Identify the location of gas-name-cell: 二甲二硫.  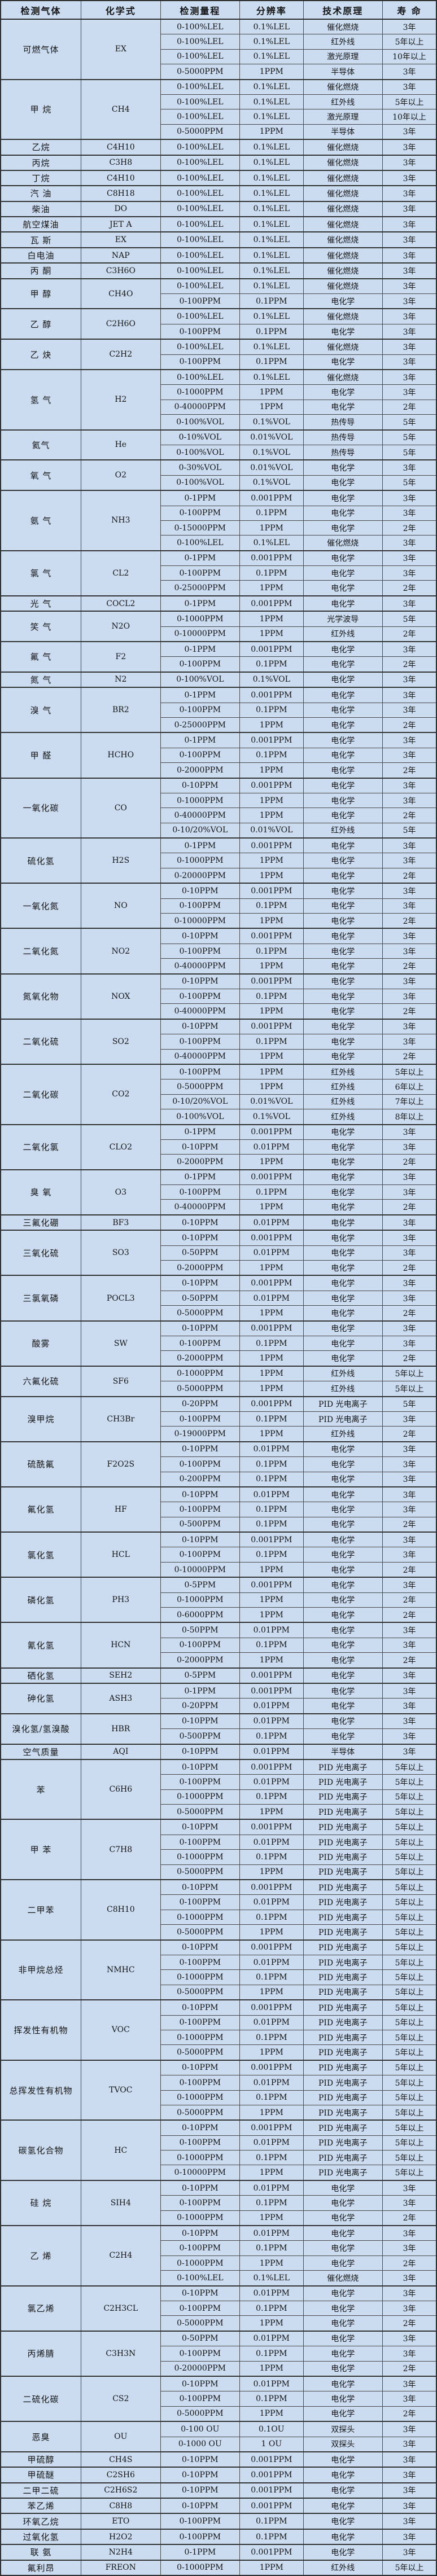
(41, 2490).